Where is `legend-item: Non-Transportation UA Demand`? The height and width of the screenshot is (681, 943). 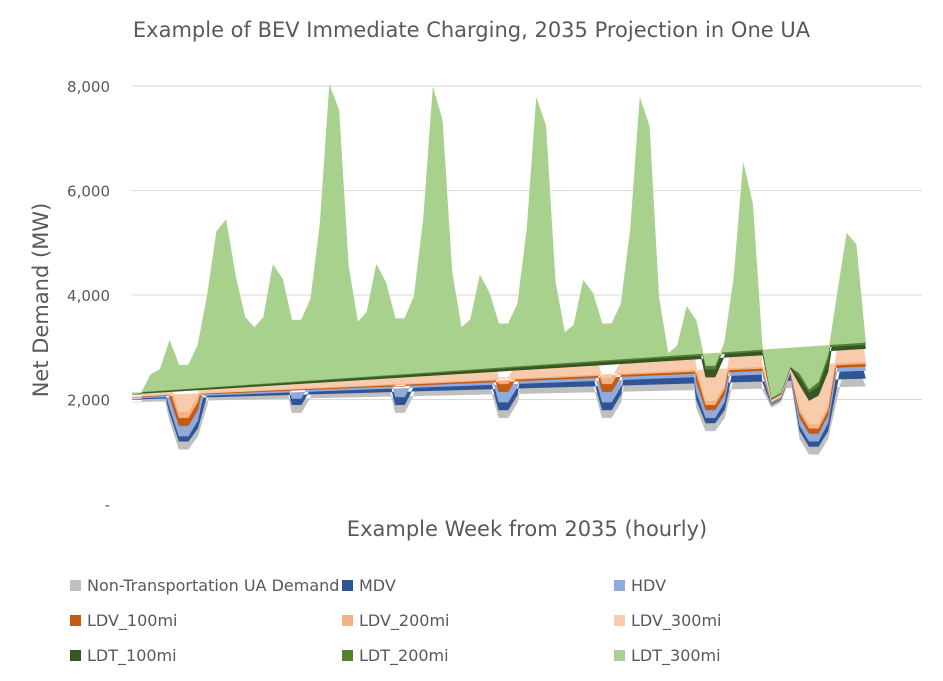 legend-item: Non-Transportation UA Demand is located at coordinates (204, 585).